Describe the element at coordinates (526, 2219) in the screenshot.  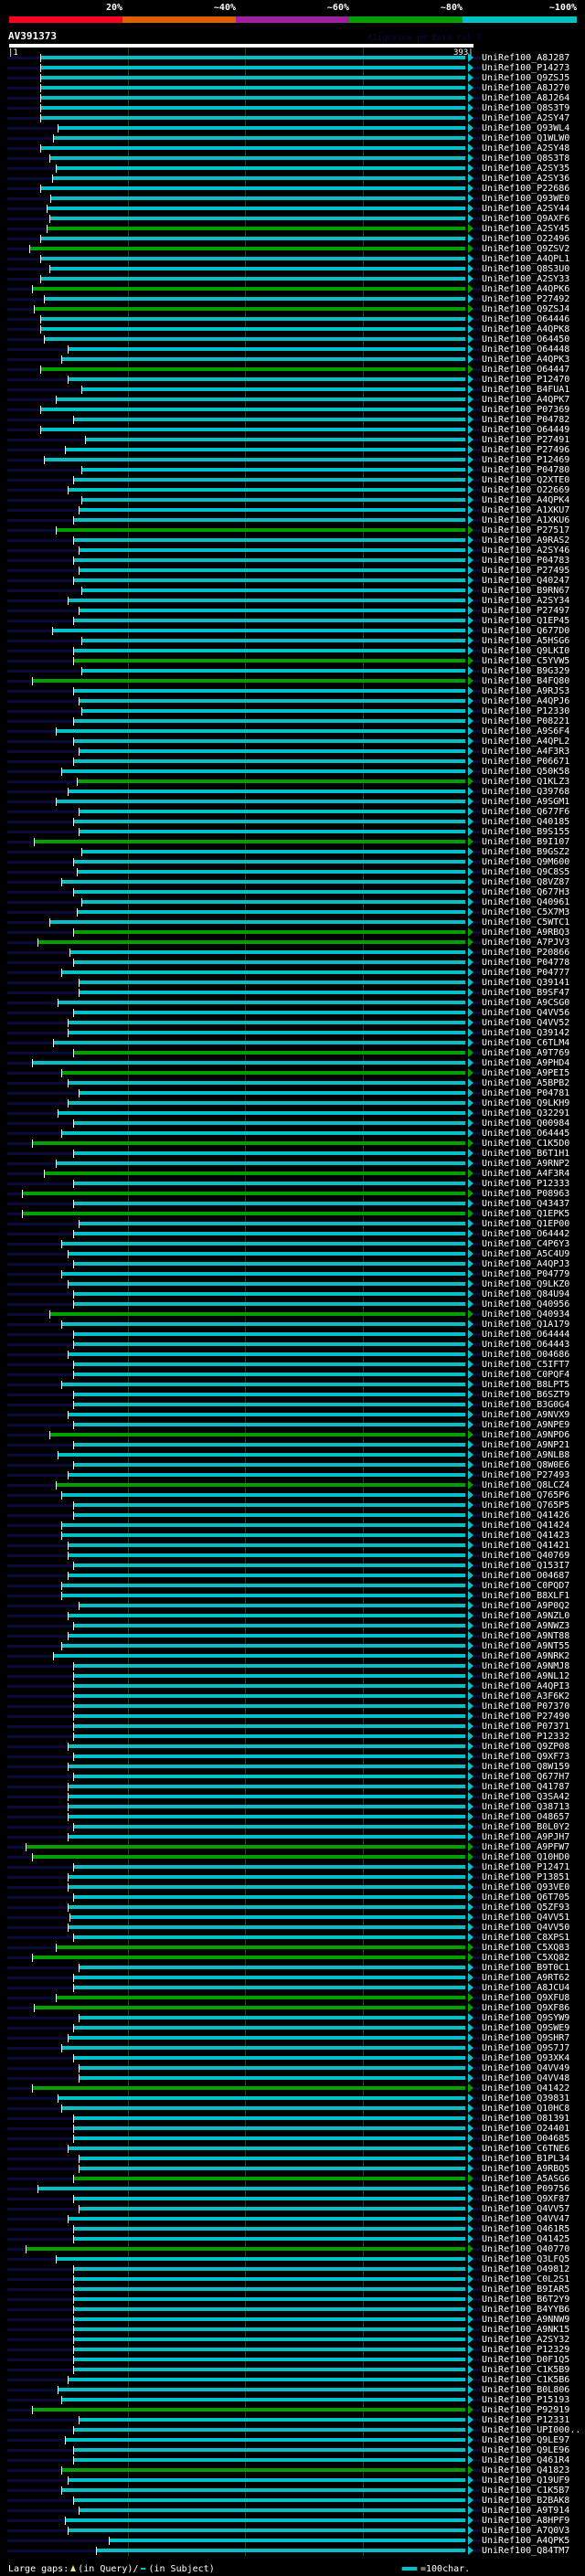
I see `hit-id-link: UniRef100_Q4VV47` at that location.